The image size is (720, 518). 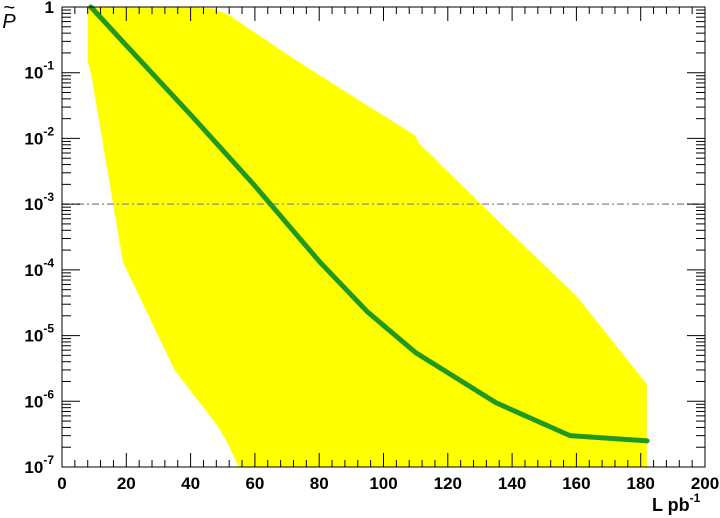 I want to click on y-tick-label: 10⁻⁶, so click(x=39, y=399).